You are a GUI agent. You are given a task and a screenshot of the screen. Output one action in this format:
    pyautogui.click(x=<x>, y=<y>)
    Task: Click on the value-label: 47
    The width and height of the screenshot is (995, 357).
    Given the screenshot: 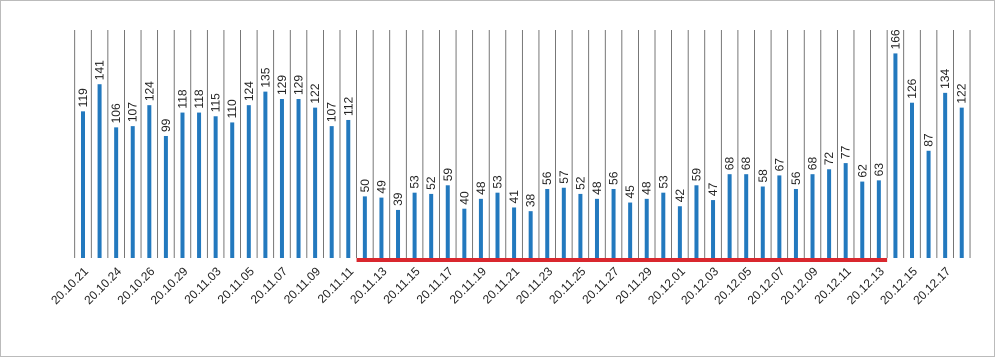 What is the action you would take?
    pyautogui.click(x=713, y=189)
    